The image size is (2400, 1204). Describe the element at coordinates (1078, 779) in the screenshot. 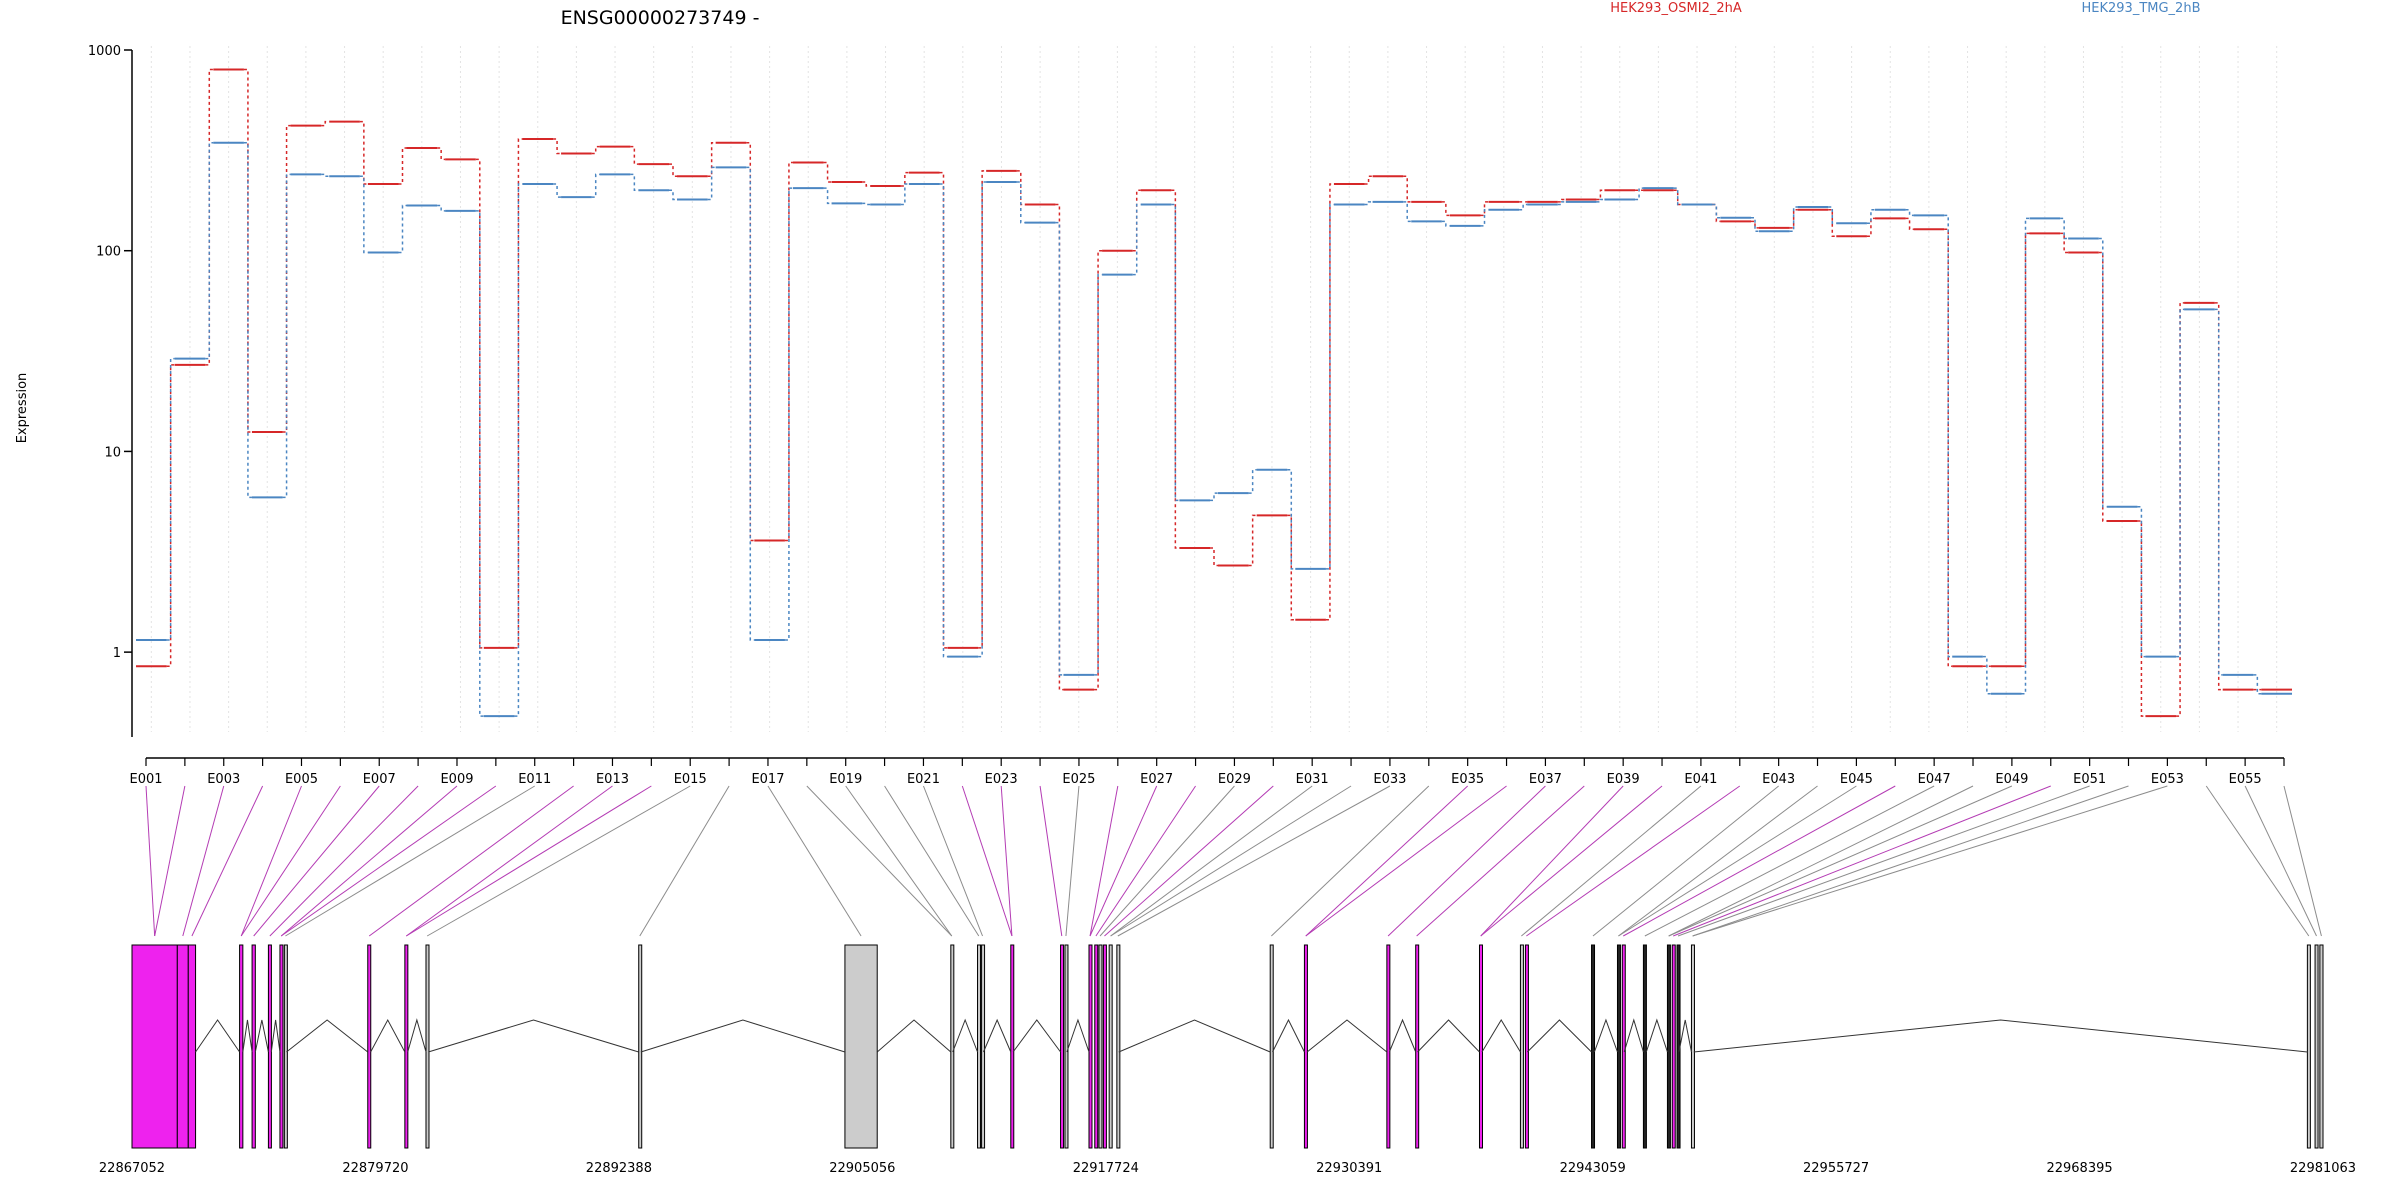

I see `x-tick-label: E025` at that location.